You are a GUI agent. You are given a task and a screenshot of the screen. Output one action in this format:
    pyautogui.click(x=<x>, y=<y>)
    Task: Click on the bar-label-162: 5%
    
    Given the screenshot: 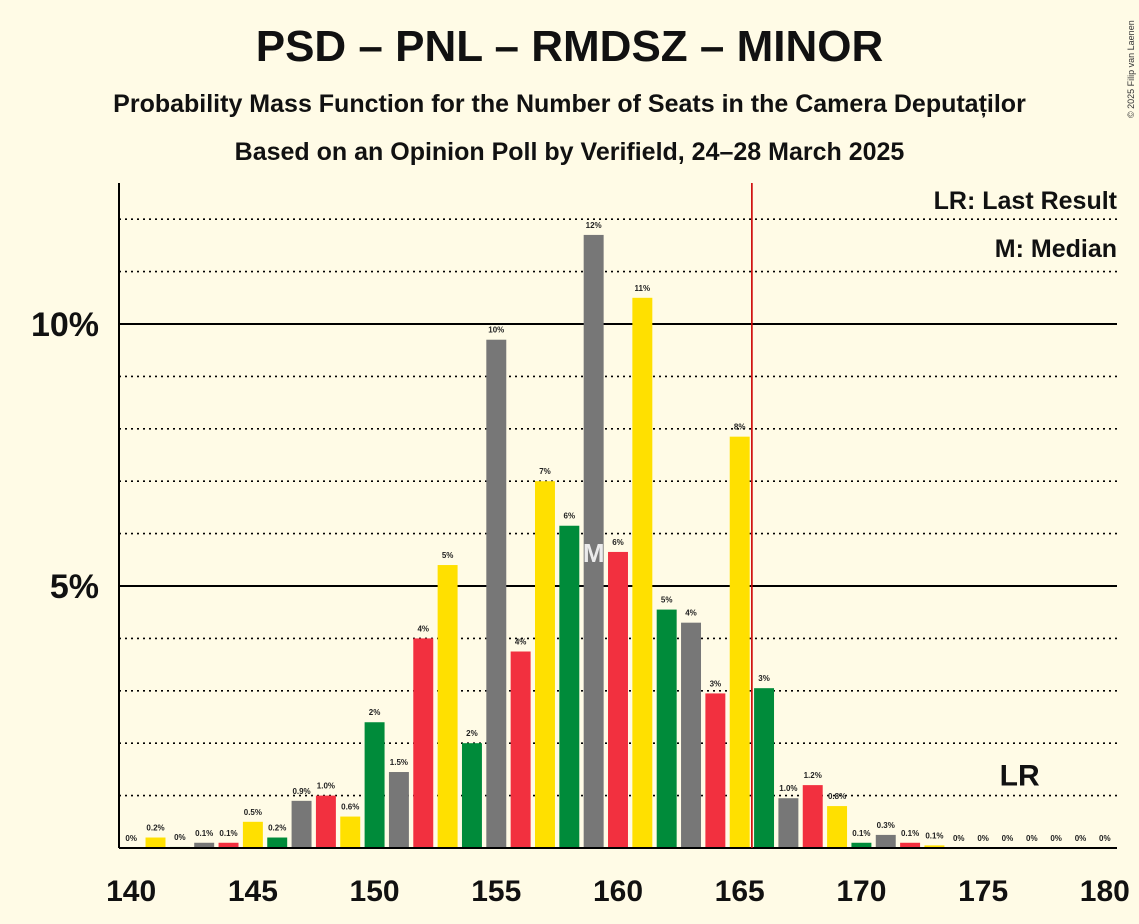 What is the action you would take?
    pyautogui.click(x=667, y=600)
    